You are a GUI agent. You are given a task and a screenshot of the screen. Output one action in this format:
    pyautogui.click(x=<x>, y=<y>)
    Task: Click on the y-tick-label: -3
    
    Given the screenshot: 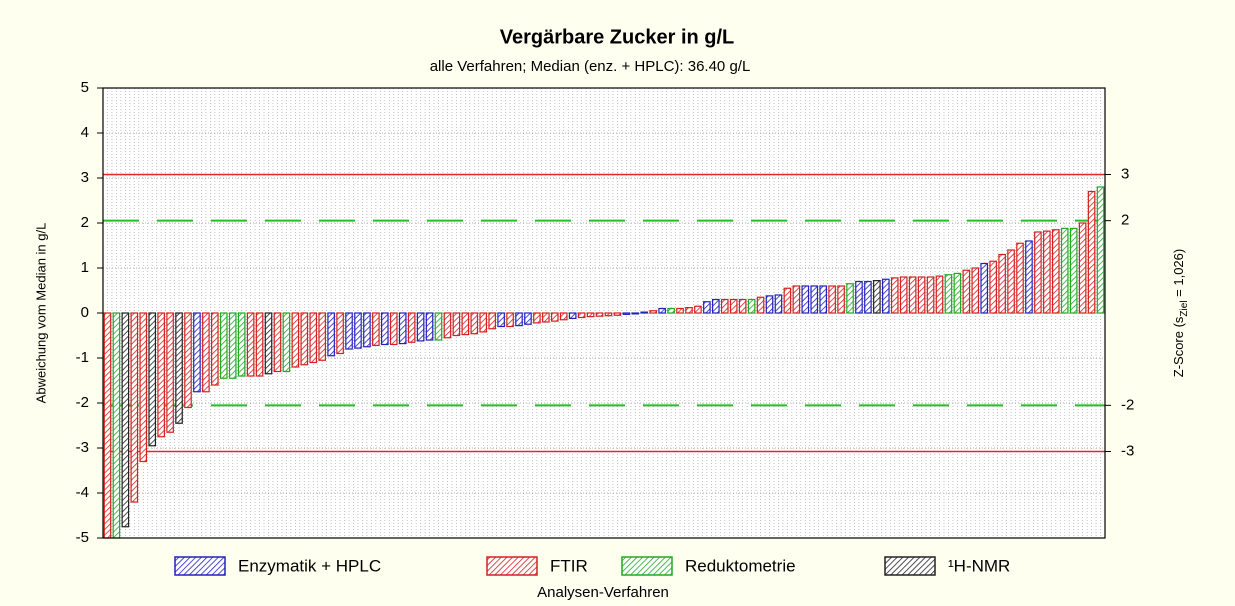 What is the action you would take?
    pyautogui.click(x=82, y=447)
    